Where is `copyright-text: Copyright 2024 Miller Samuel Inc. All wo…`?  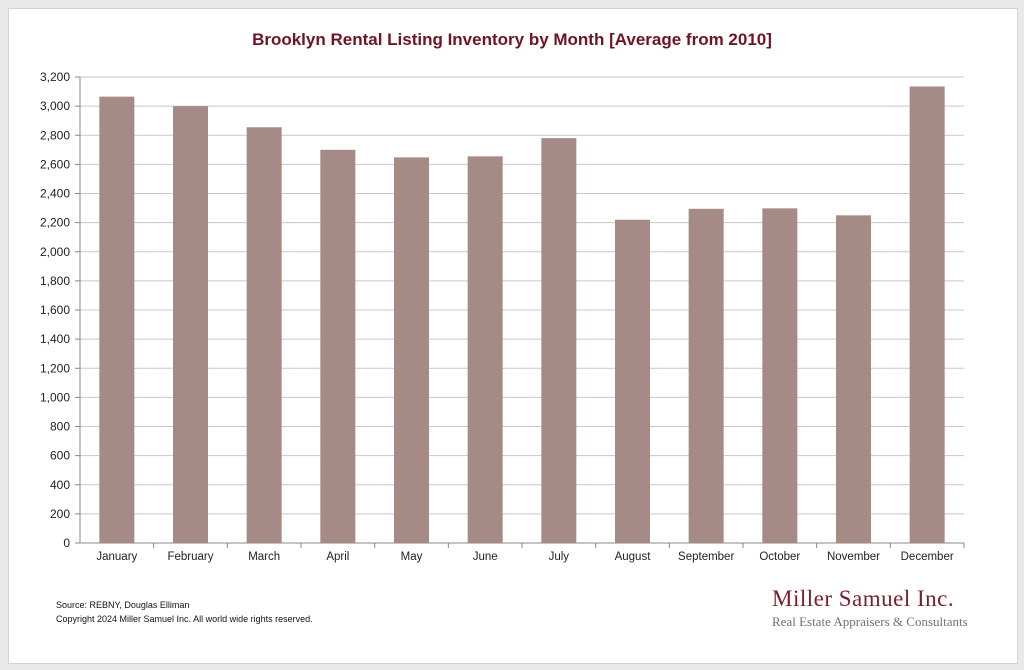 copyright-text: Copyright 2024 Miller Samuel Inc. All wo… is located at coordinates (184, 619).